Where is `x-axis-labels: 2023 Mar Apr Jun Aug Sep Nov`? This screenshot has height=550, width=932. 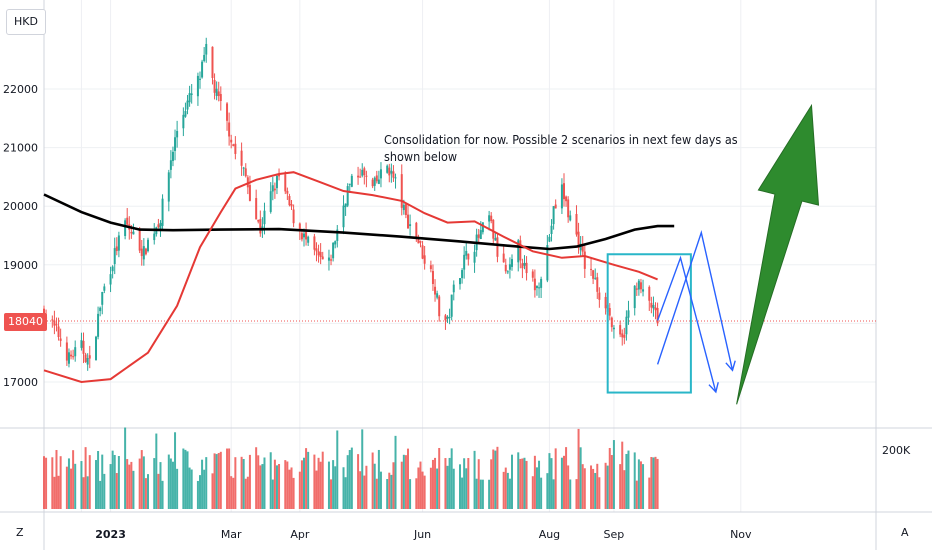 x-axis-labels: 2023 Mar Apr Jun Aug Sep Nov is located at coordinates (423, 534).